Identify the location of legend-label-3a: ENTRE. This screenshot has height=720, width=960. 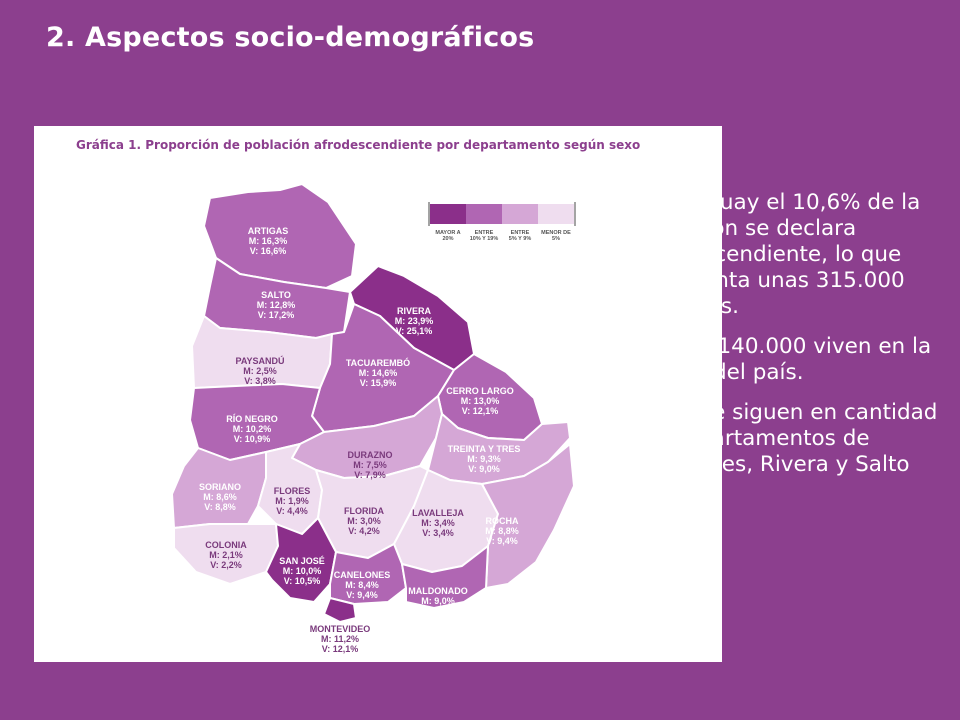
(520, 233).